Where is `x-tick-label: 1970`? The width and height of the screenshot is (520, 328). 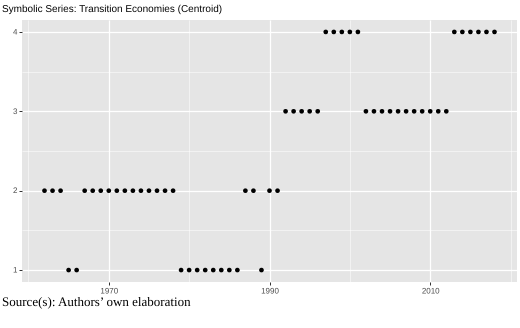 x-tick-label: 1970 is located at coordinates (109, 291).